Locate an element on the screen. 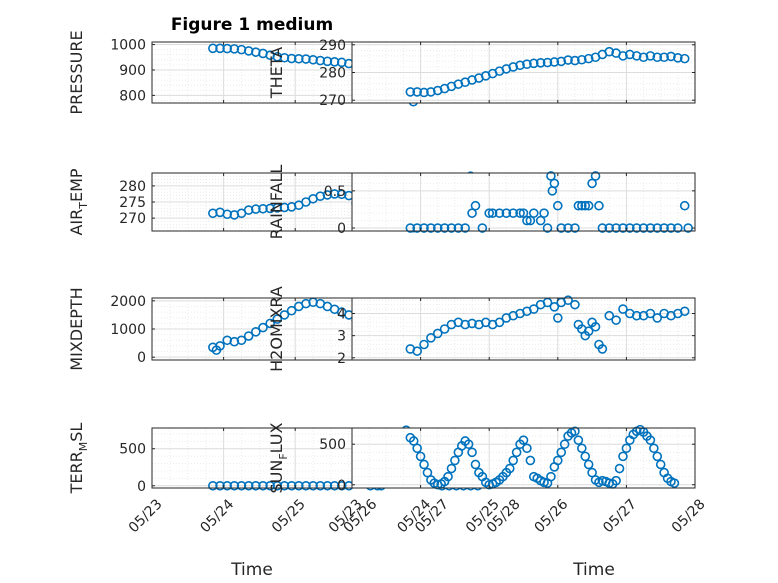  y-axis-label: H2OMIXRA is located at coordinates (276, 329).